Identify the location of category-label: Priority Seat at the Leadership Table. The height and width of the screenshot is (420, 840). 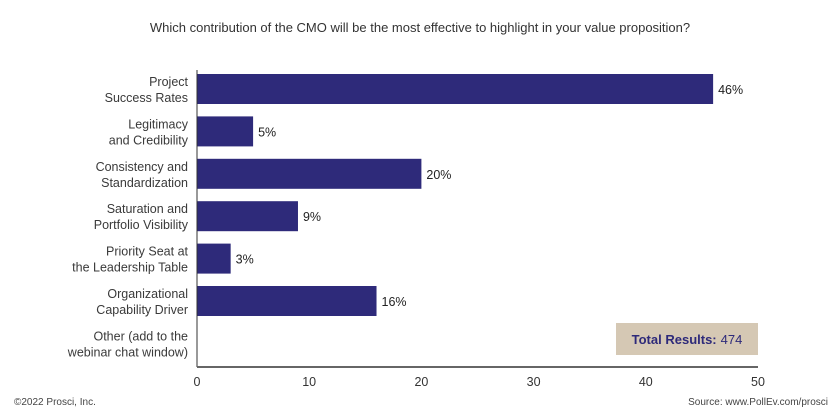
(130, 260).